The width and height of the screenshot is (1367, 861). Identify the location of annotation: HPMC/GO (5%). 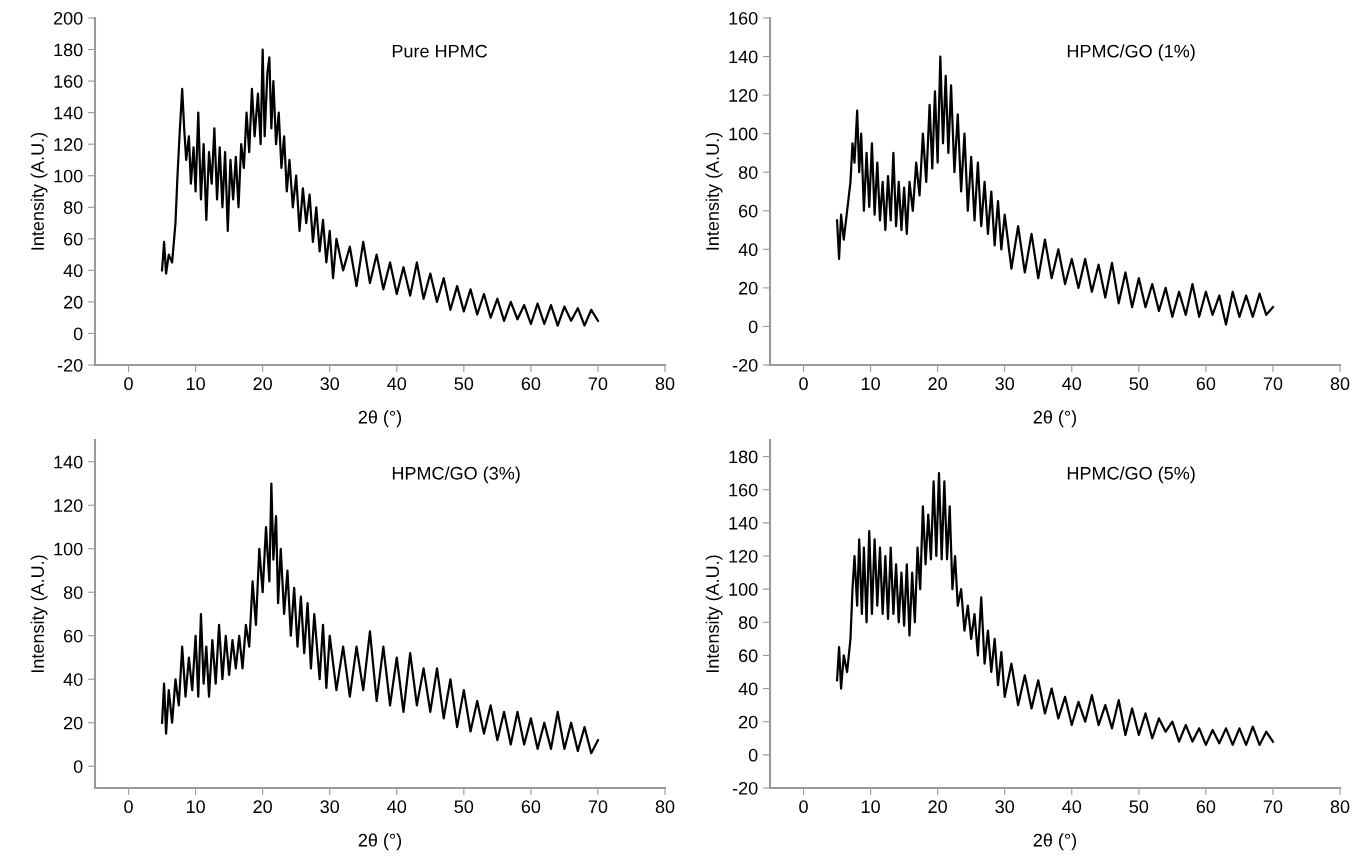
(1131, 475).